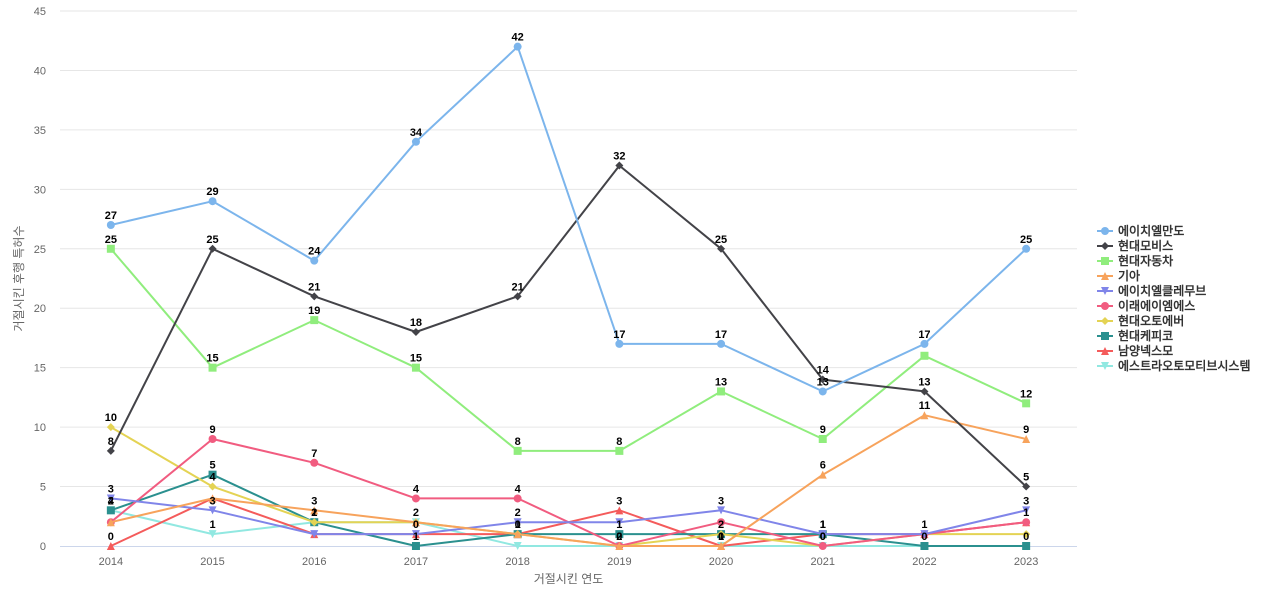 The height and width of the screenshot is (600, 1280). What do you see at coordinates (1118, 275) in the screenshot?
I see `legend-item: 기아` at bounding box center [1118, 275].